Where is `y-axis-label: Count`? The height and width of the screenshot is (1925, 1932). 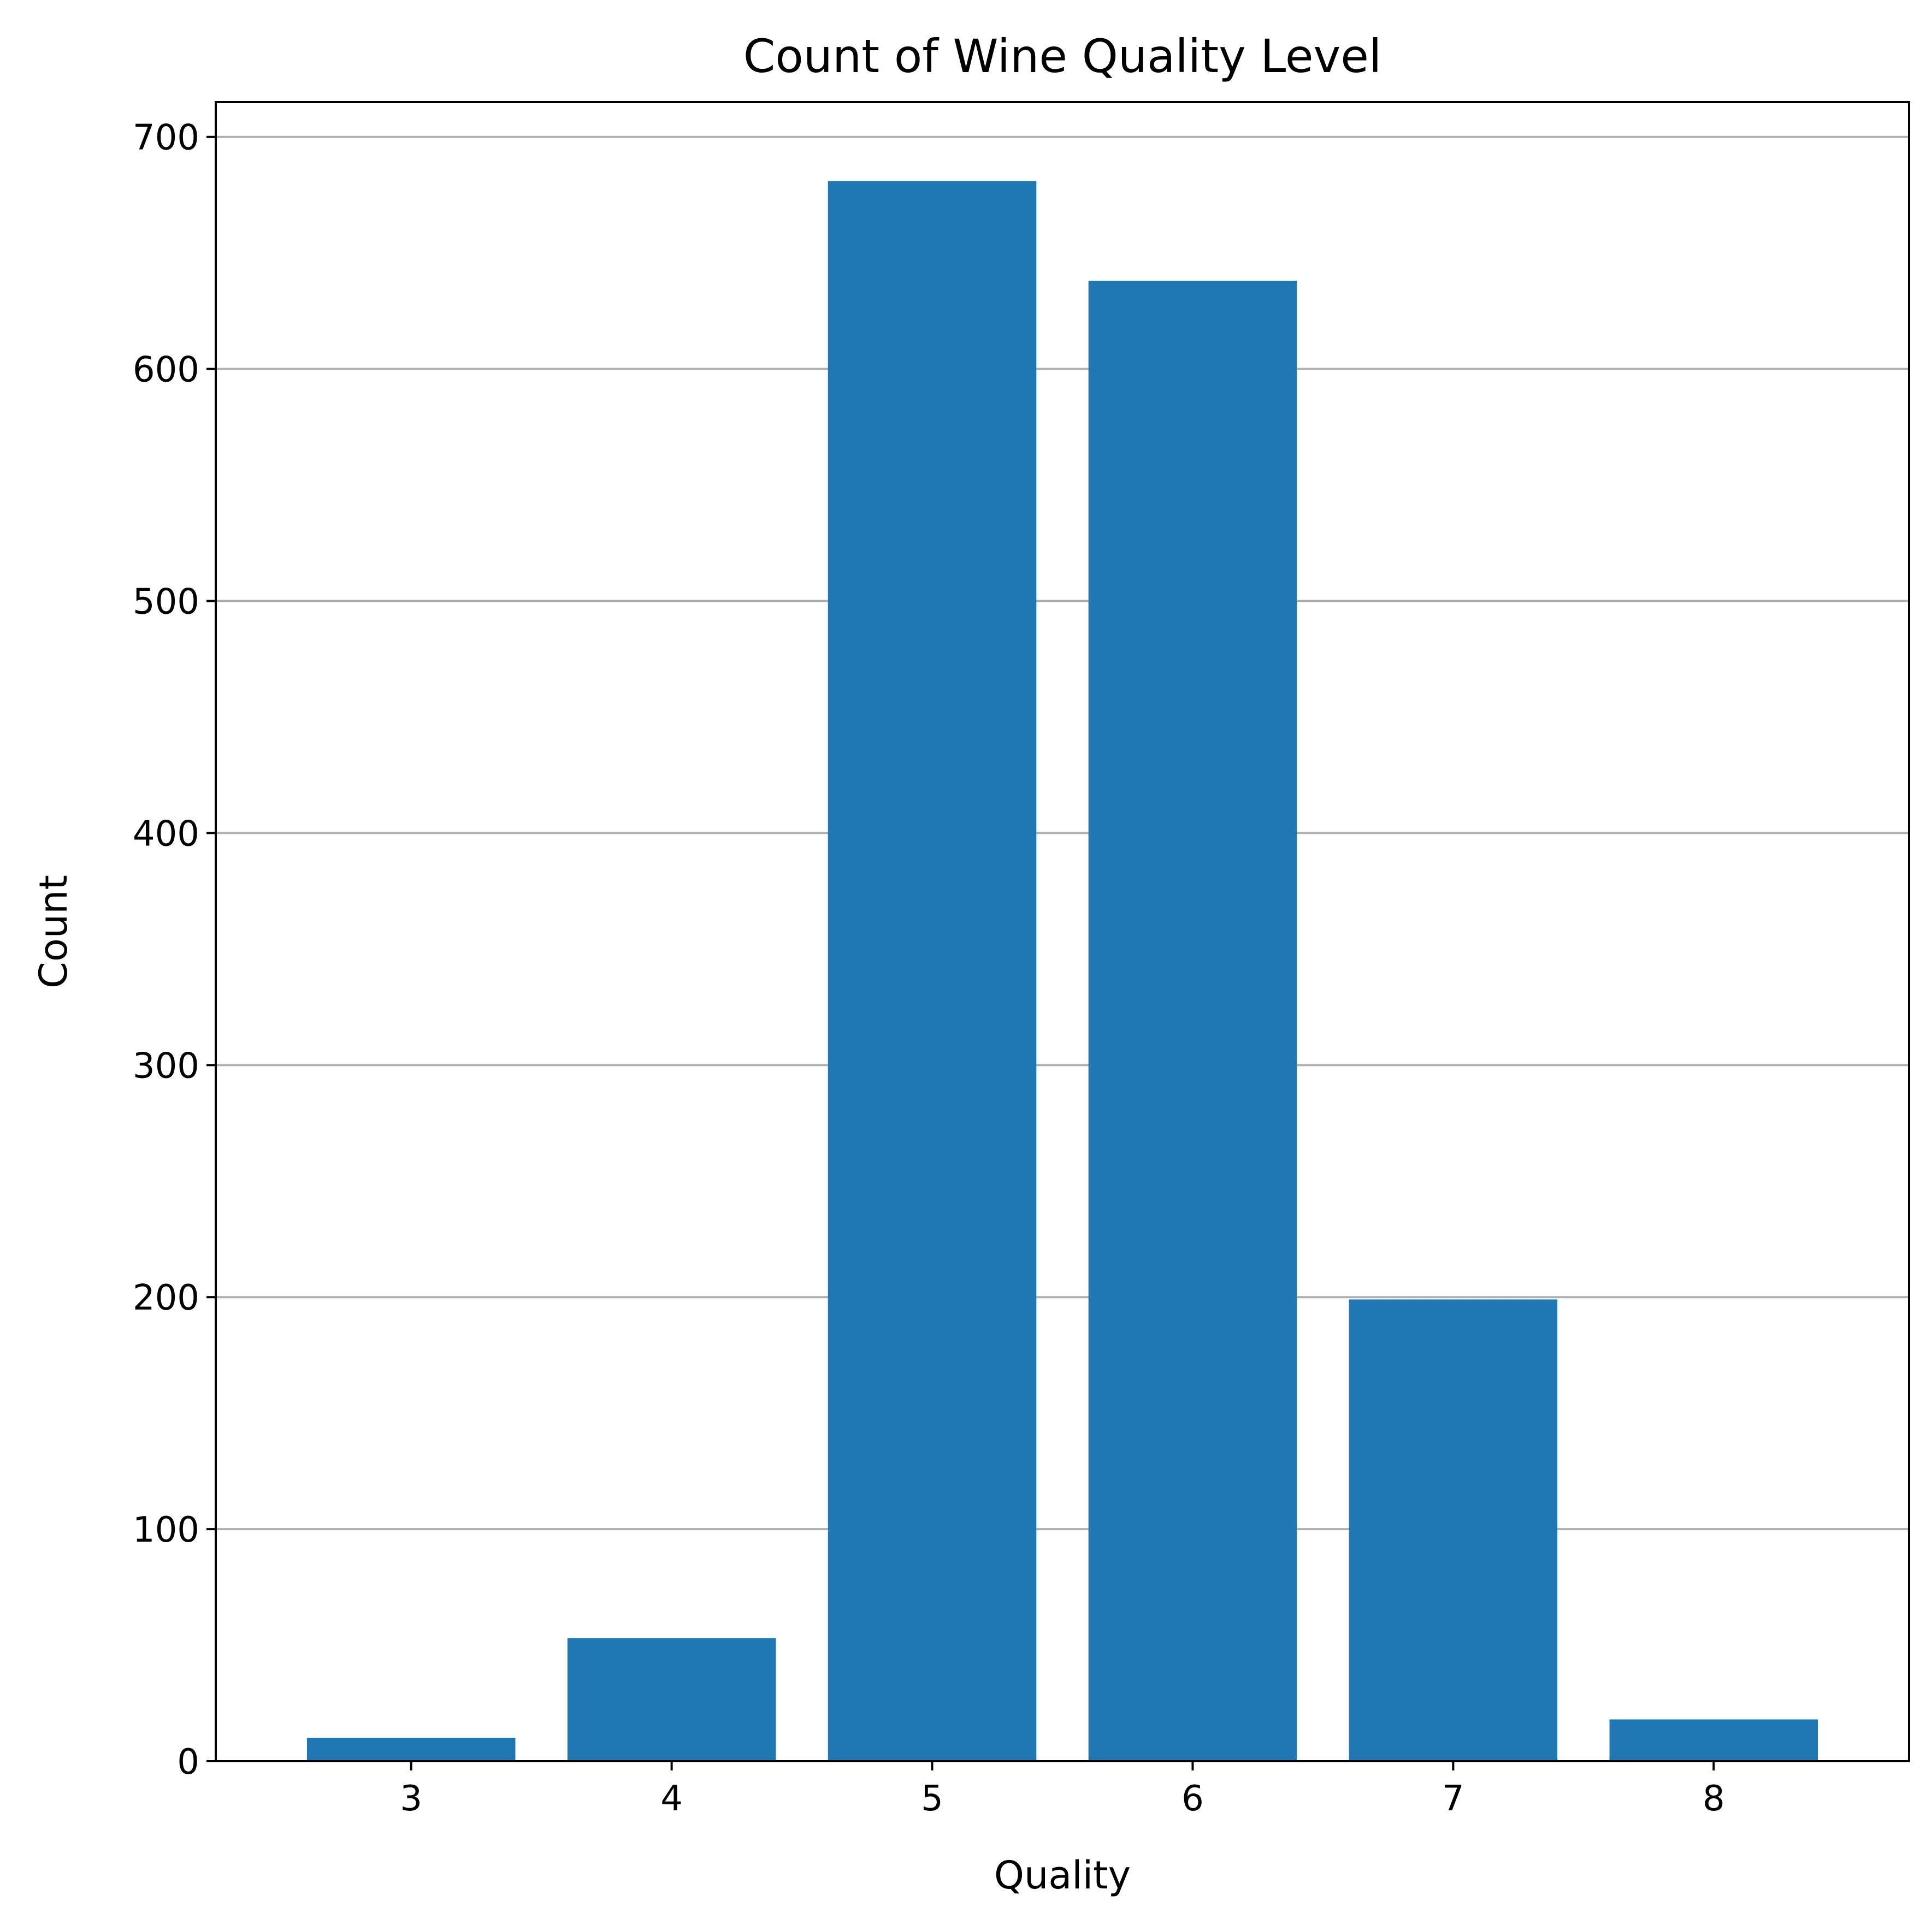
y-axis-label: Count is located at coordinates (54, 932).